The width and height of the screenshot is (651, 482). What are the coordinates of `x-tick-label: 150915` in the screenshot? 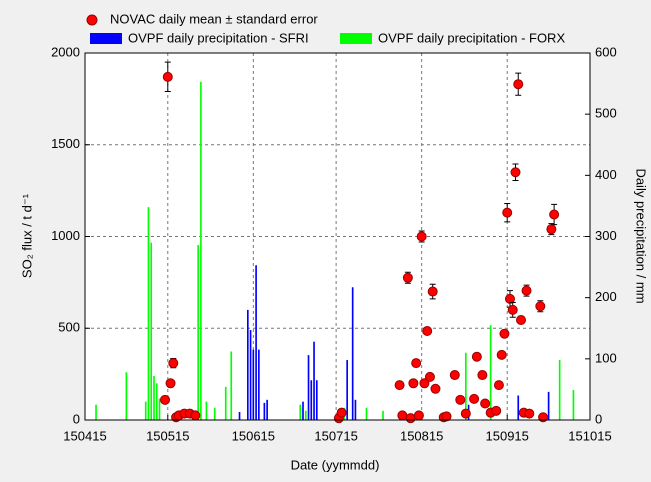 It's located at (507, 435).